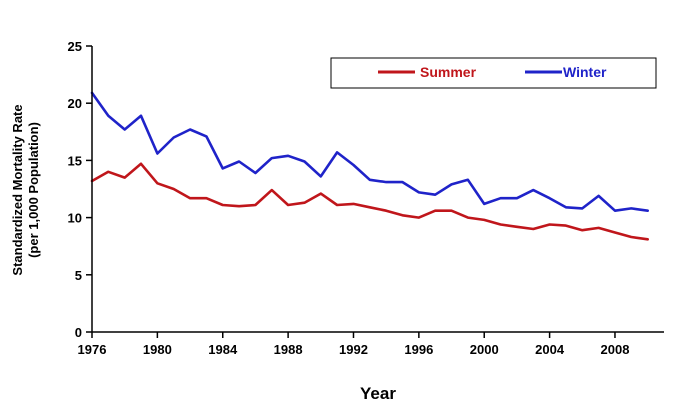 The image size is (700, 414). What do you see at coordinates (615, 349) in the screenshot?
I see `x-tick-label: 2008` at bounding box center [615, 349].